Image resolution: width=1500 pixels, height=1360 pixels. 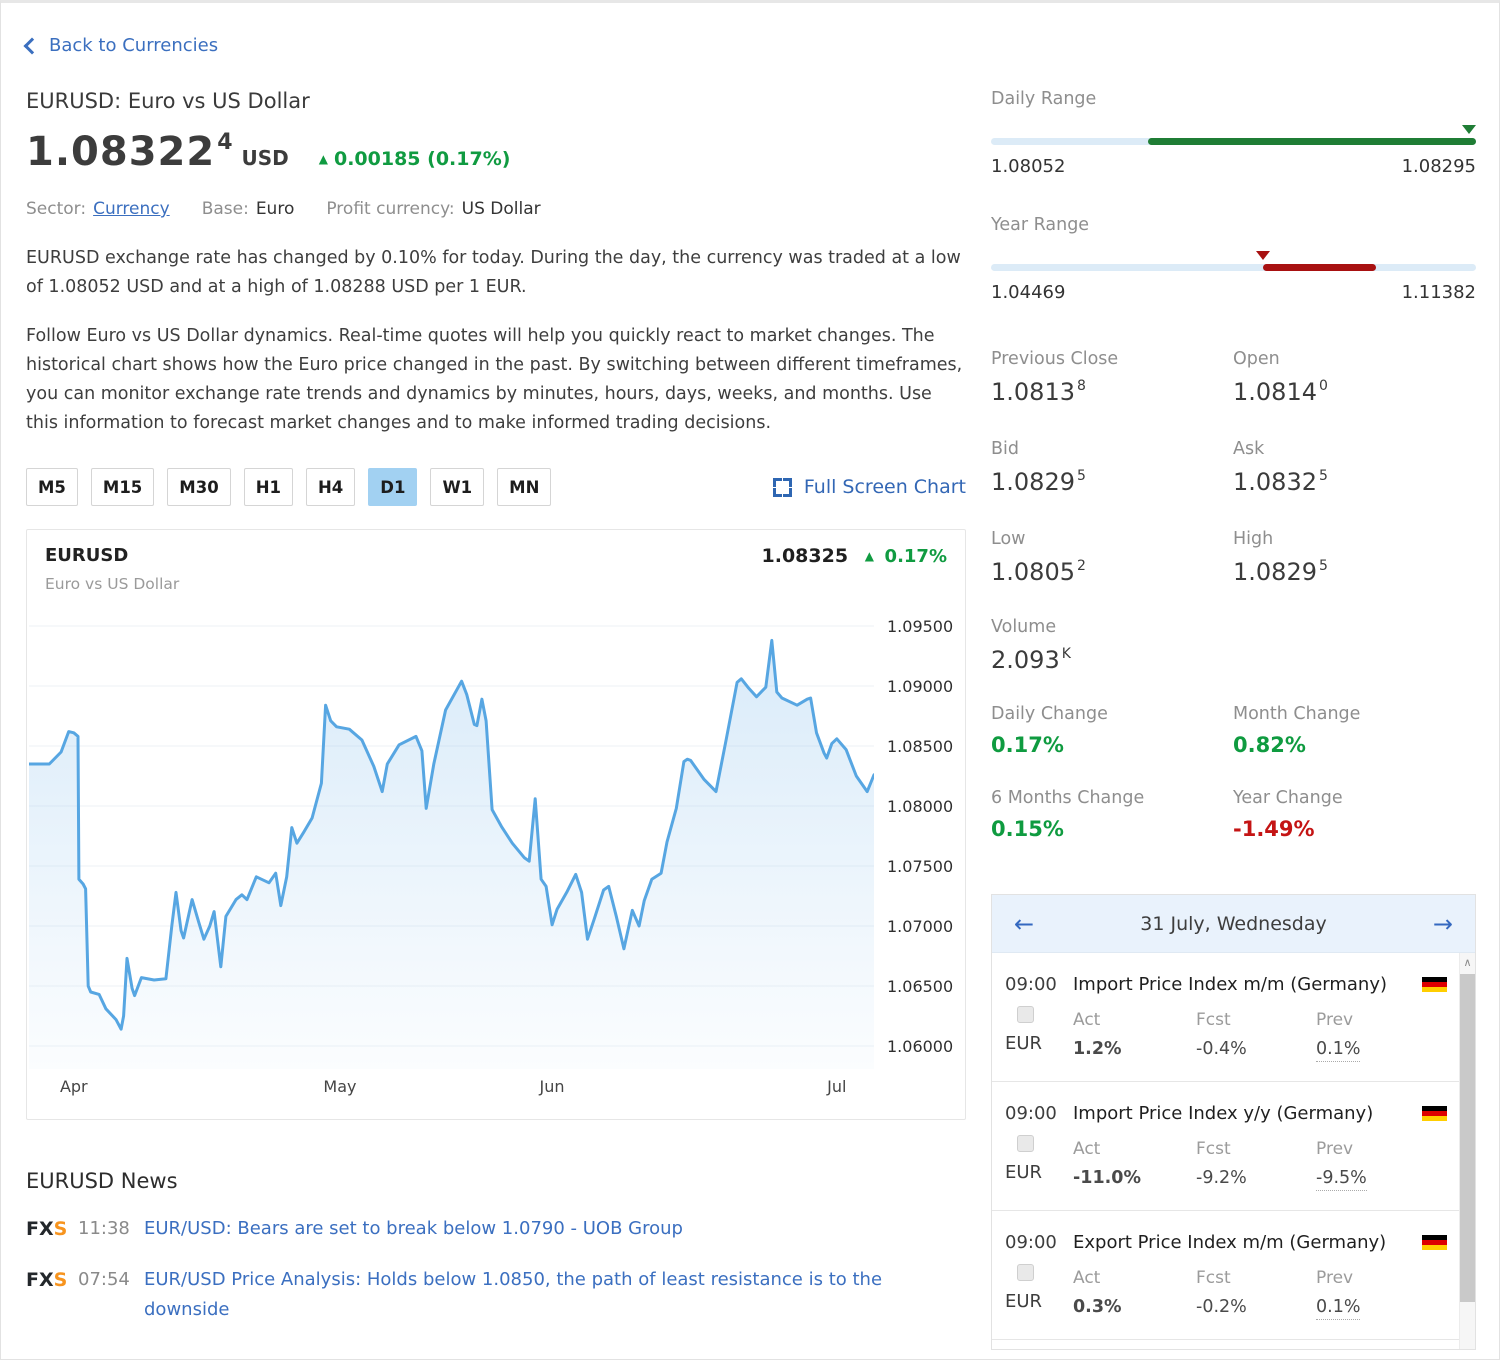 I want to click on event-col-header: Fcst, so click(x=1213, y=1149).